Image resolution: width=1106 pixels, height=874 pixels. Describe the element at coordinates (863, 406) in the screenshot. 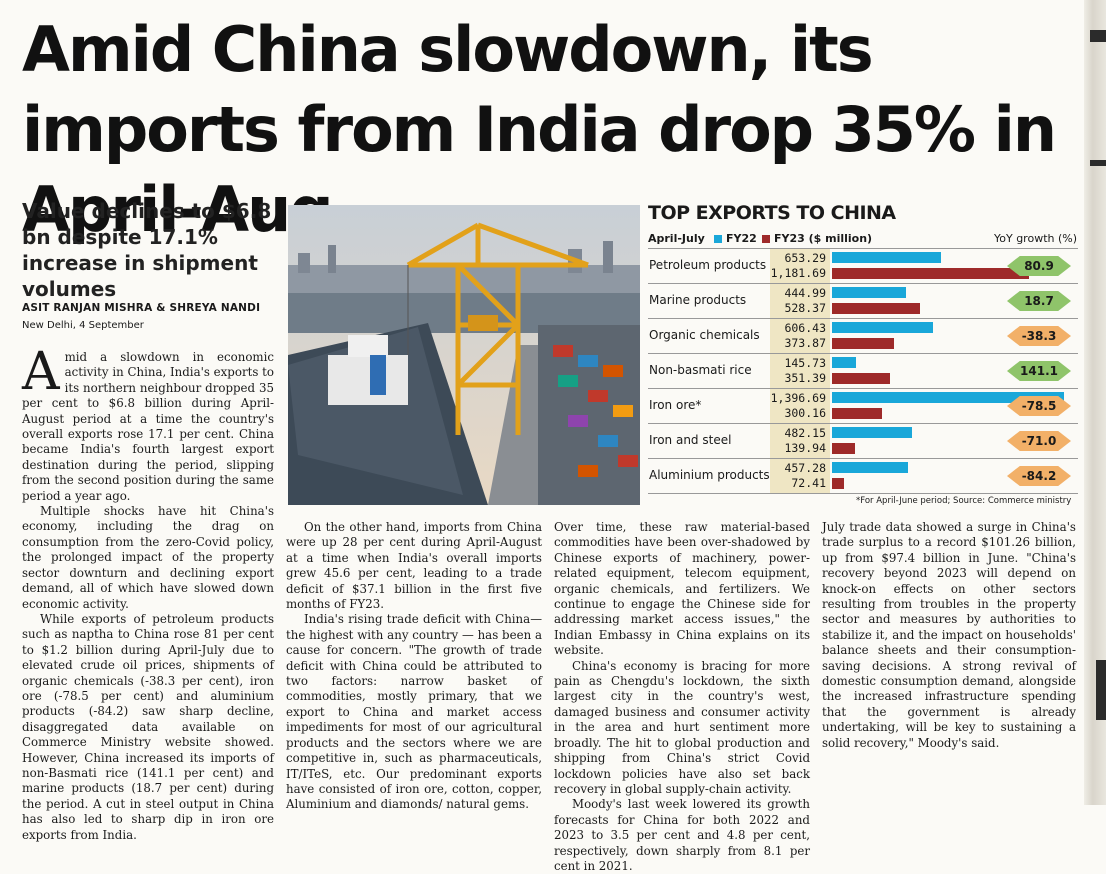

I see `chart-row: Iron ore* 1,396.69 300.16 -78.5` at that location.